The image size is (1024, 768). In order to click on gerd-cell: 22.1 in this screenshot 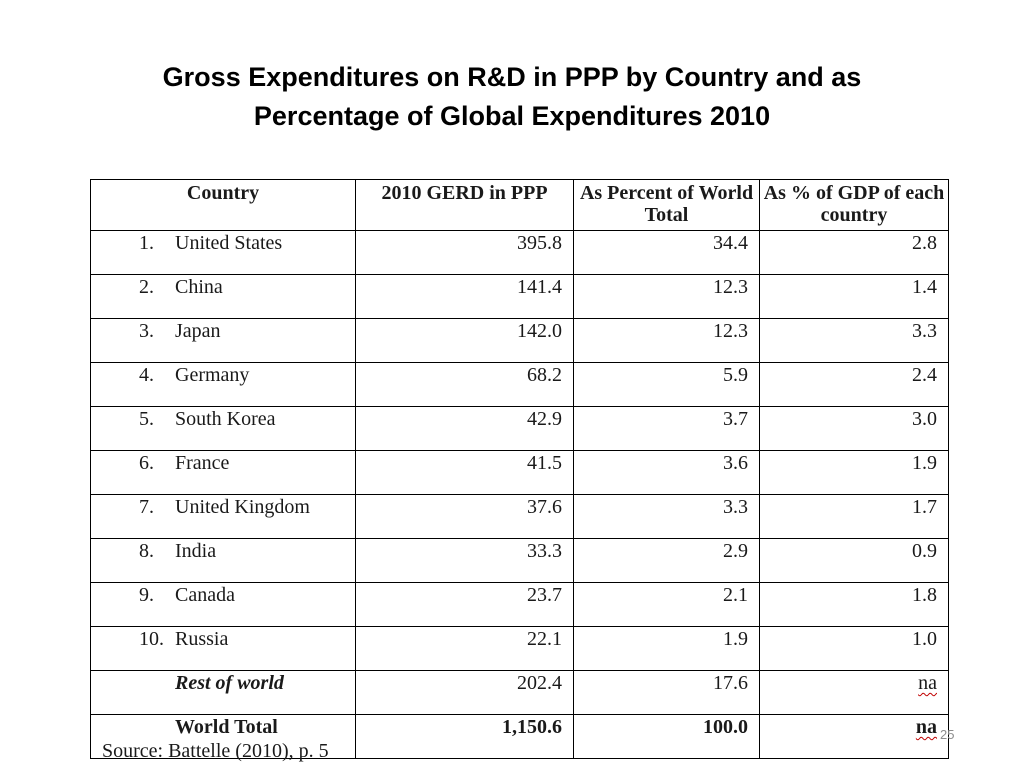, I will do `click(464, 648)`.